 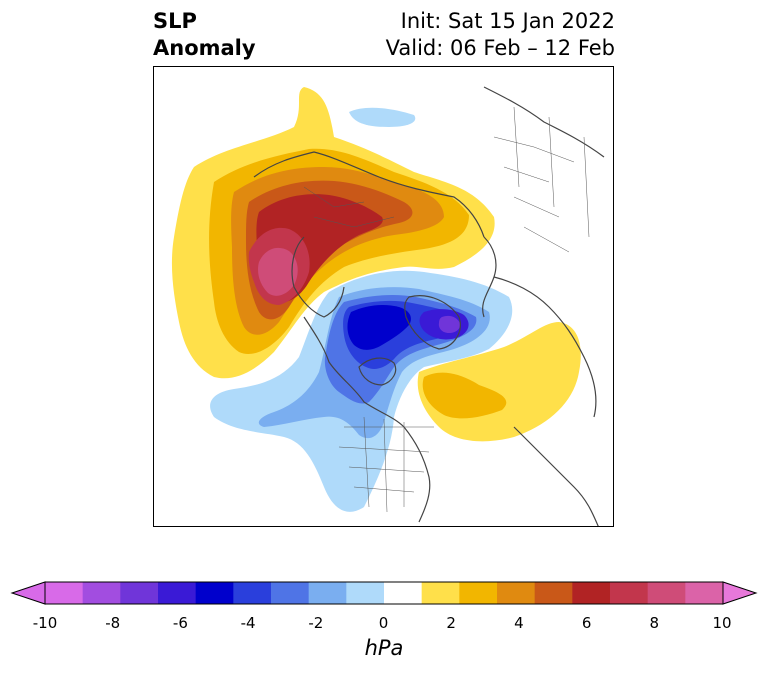 What do you see at coordinates (556, 476) in the screenshot?
I see `coastline-africa` at bounding box center [556, 476].